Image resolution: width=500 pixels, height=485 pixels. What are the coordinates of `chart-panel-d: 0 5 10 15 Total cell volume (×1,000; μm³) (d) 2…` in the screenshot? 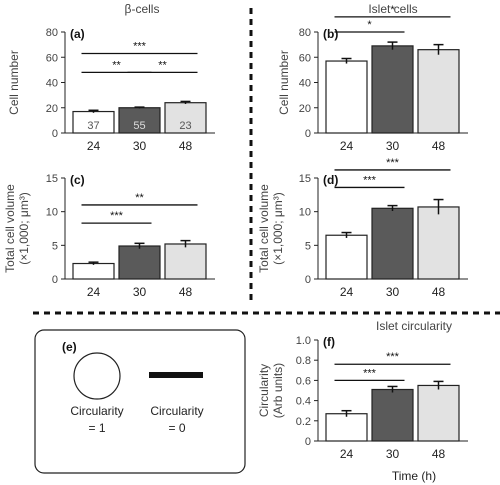 It's located at (362, 228).